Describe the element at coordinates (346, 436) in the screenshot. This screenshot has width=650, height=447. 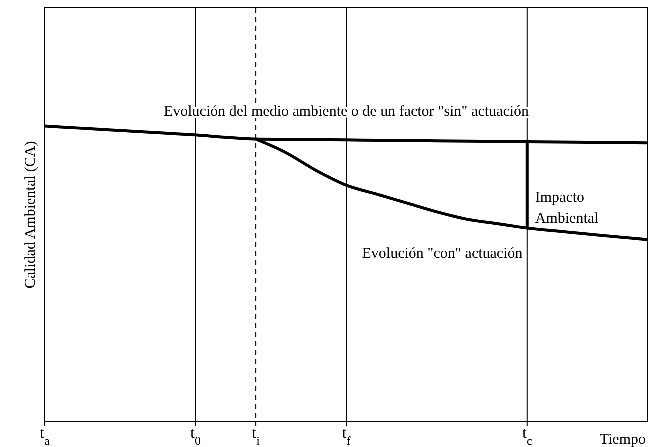
I see `x-tick-label: t$_{f}$` at that location.